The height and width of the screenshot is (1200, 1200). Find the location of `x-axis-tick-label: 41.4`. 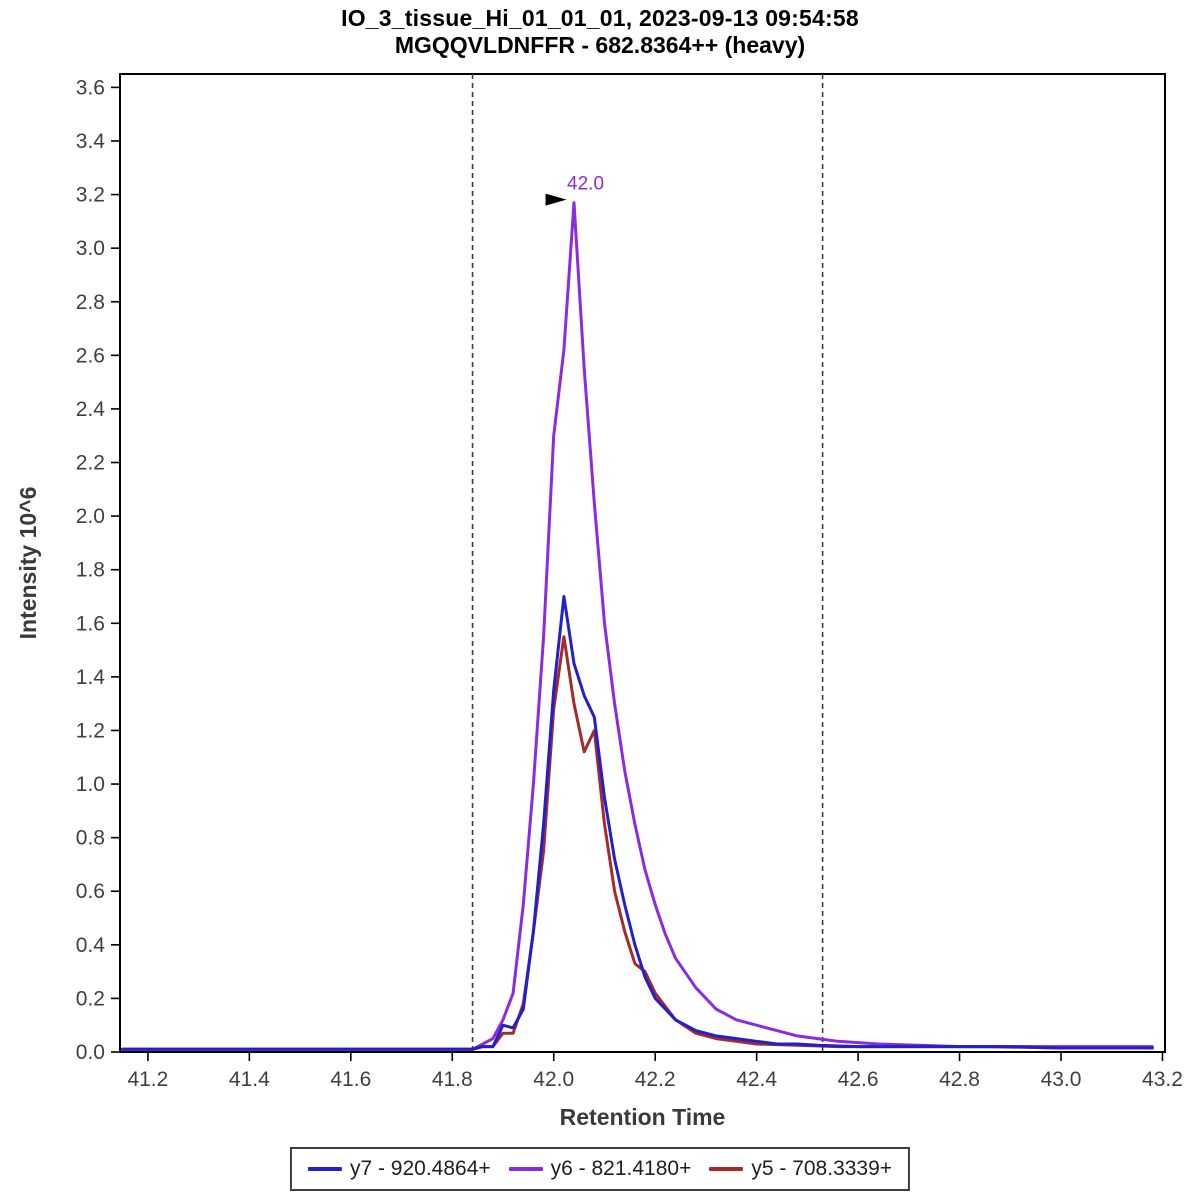

x-axis-tick-label: 41.4 is located at coordinates (249, 1079).